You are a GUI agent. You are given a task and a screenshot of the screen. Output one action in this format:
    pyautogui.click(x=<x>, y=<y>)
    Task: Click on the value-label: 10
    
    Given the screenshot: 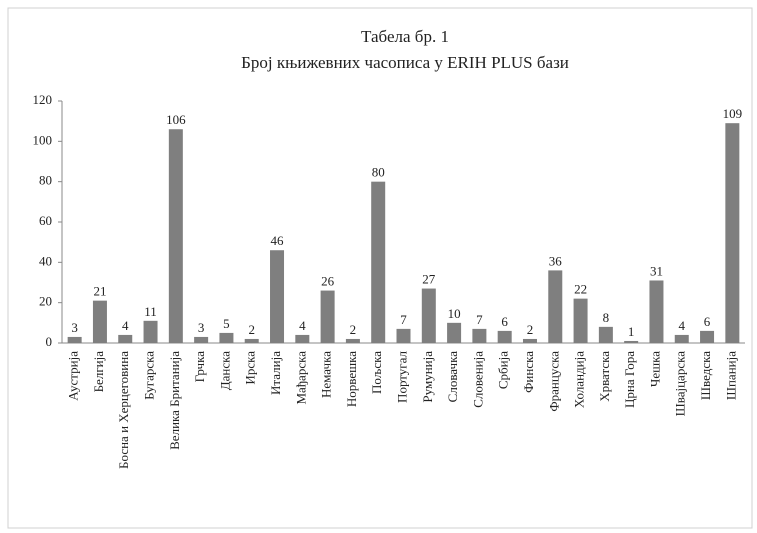 What is the action you would take?
    pyautogui.click(x=454, y=313)
    